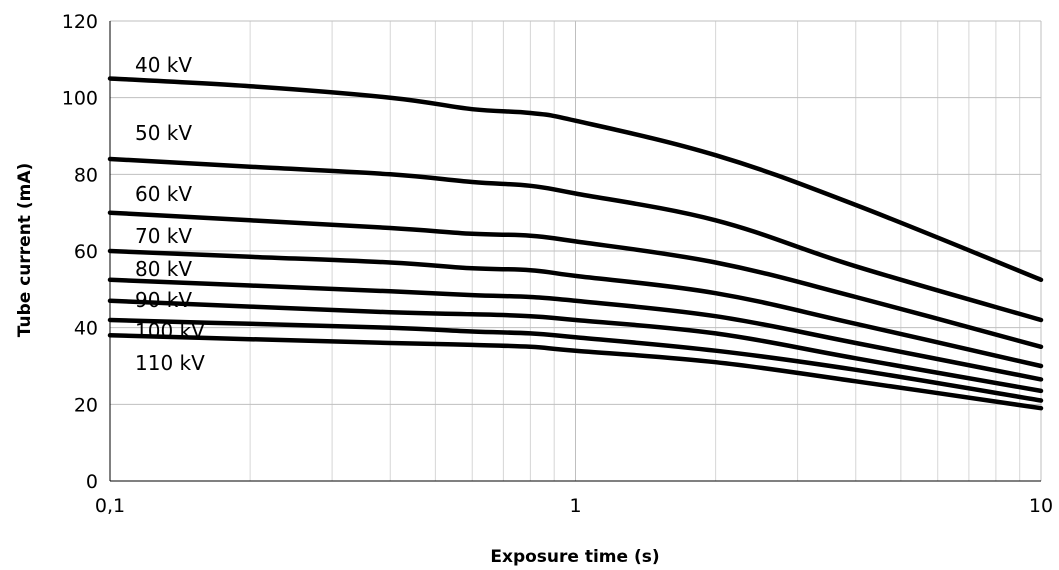  What do you see at coordinates (1041, 506) in the screenshot?
I see `x-tick-label: 10` at bounding box center [1041, 506].